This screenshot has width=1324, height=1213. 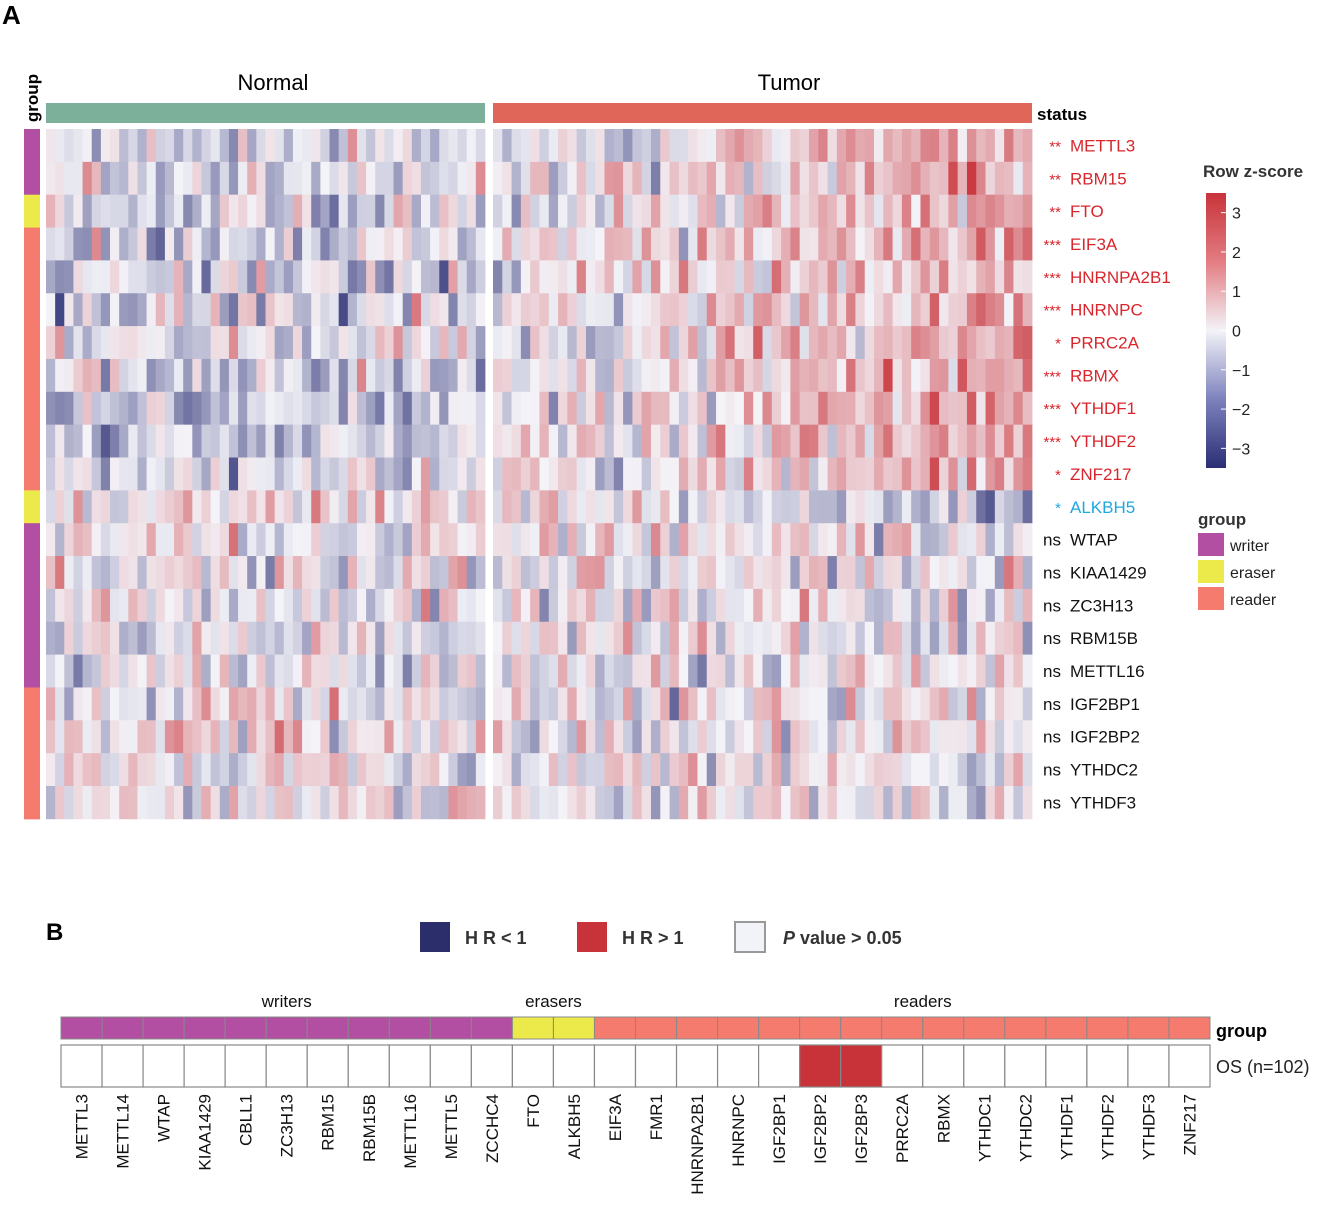 I want to click on gene-label-alkbh5: ALKBH5, so click(x=1102, y=507).